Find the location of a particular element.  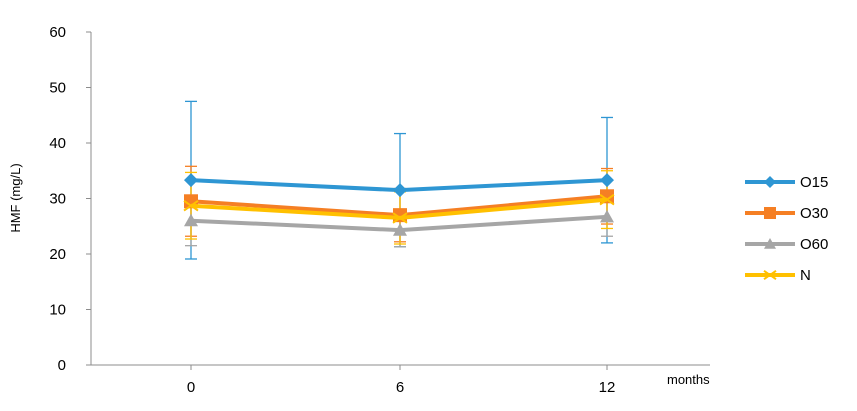

x-tick-label: 6 is located at coordinates (400, 387).